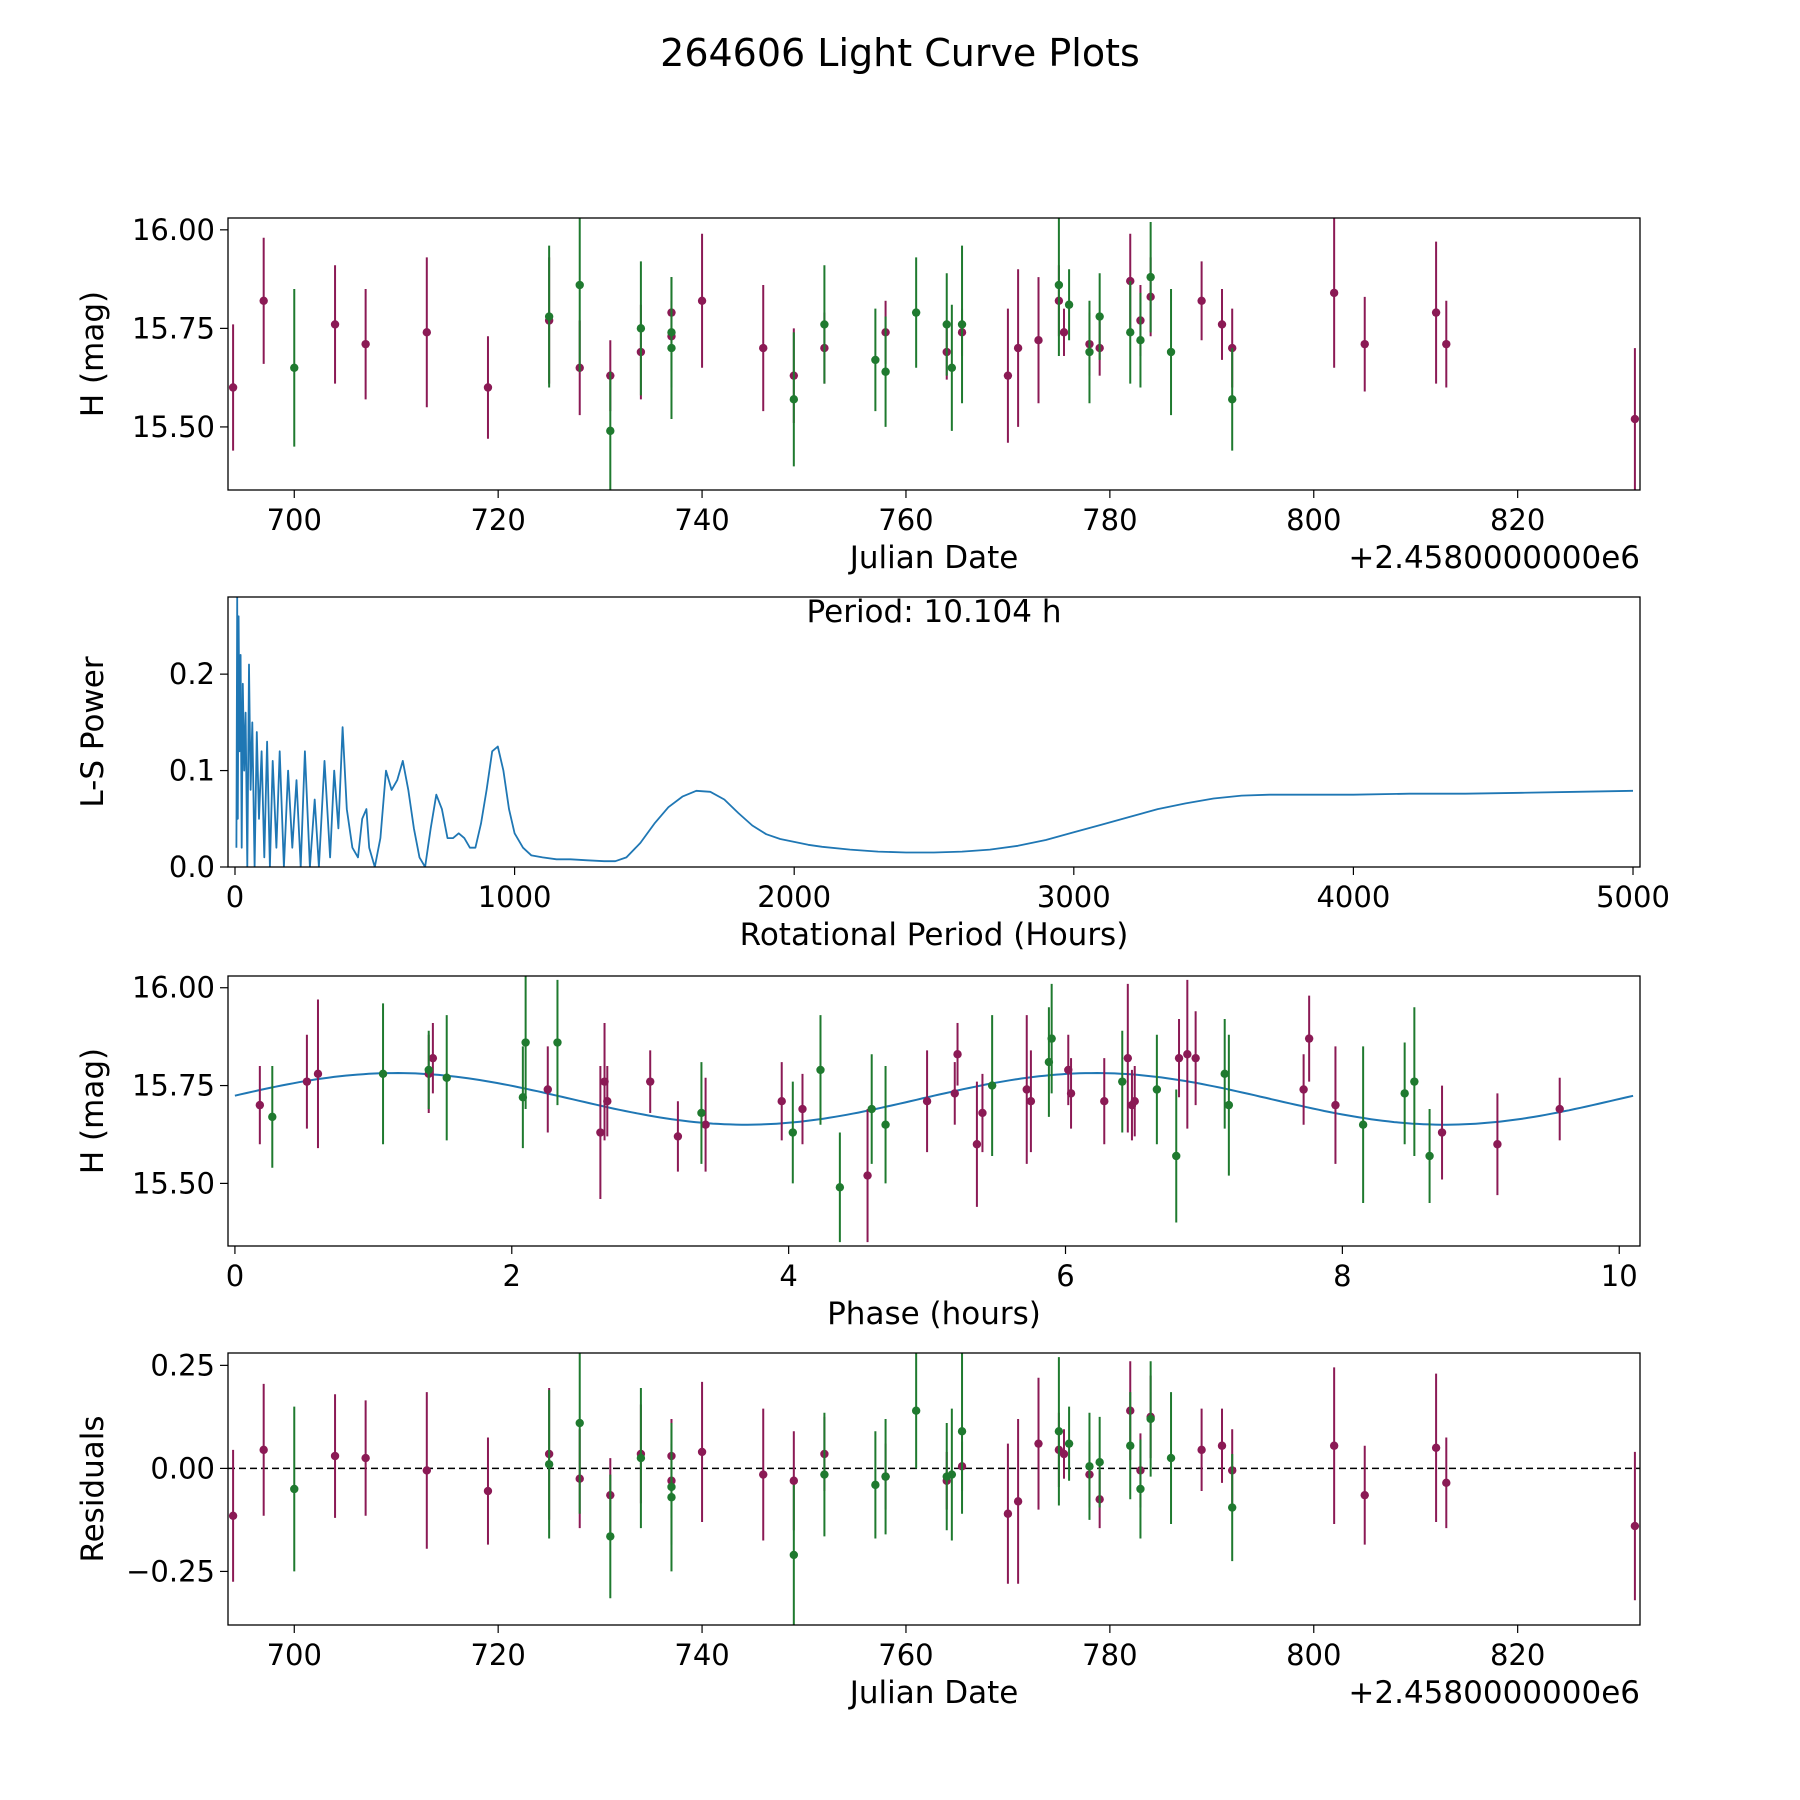 The width and height of the screenshot is (1800, 1800). Describe the element at coordinates (1342, 1276) in the screenshot. I see `x-tick-label: 8` at that location.